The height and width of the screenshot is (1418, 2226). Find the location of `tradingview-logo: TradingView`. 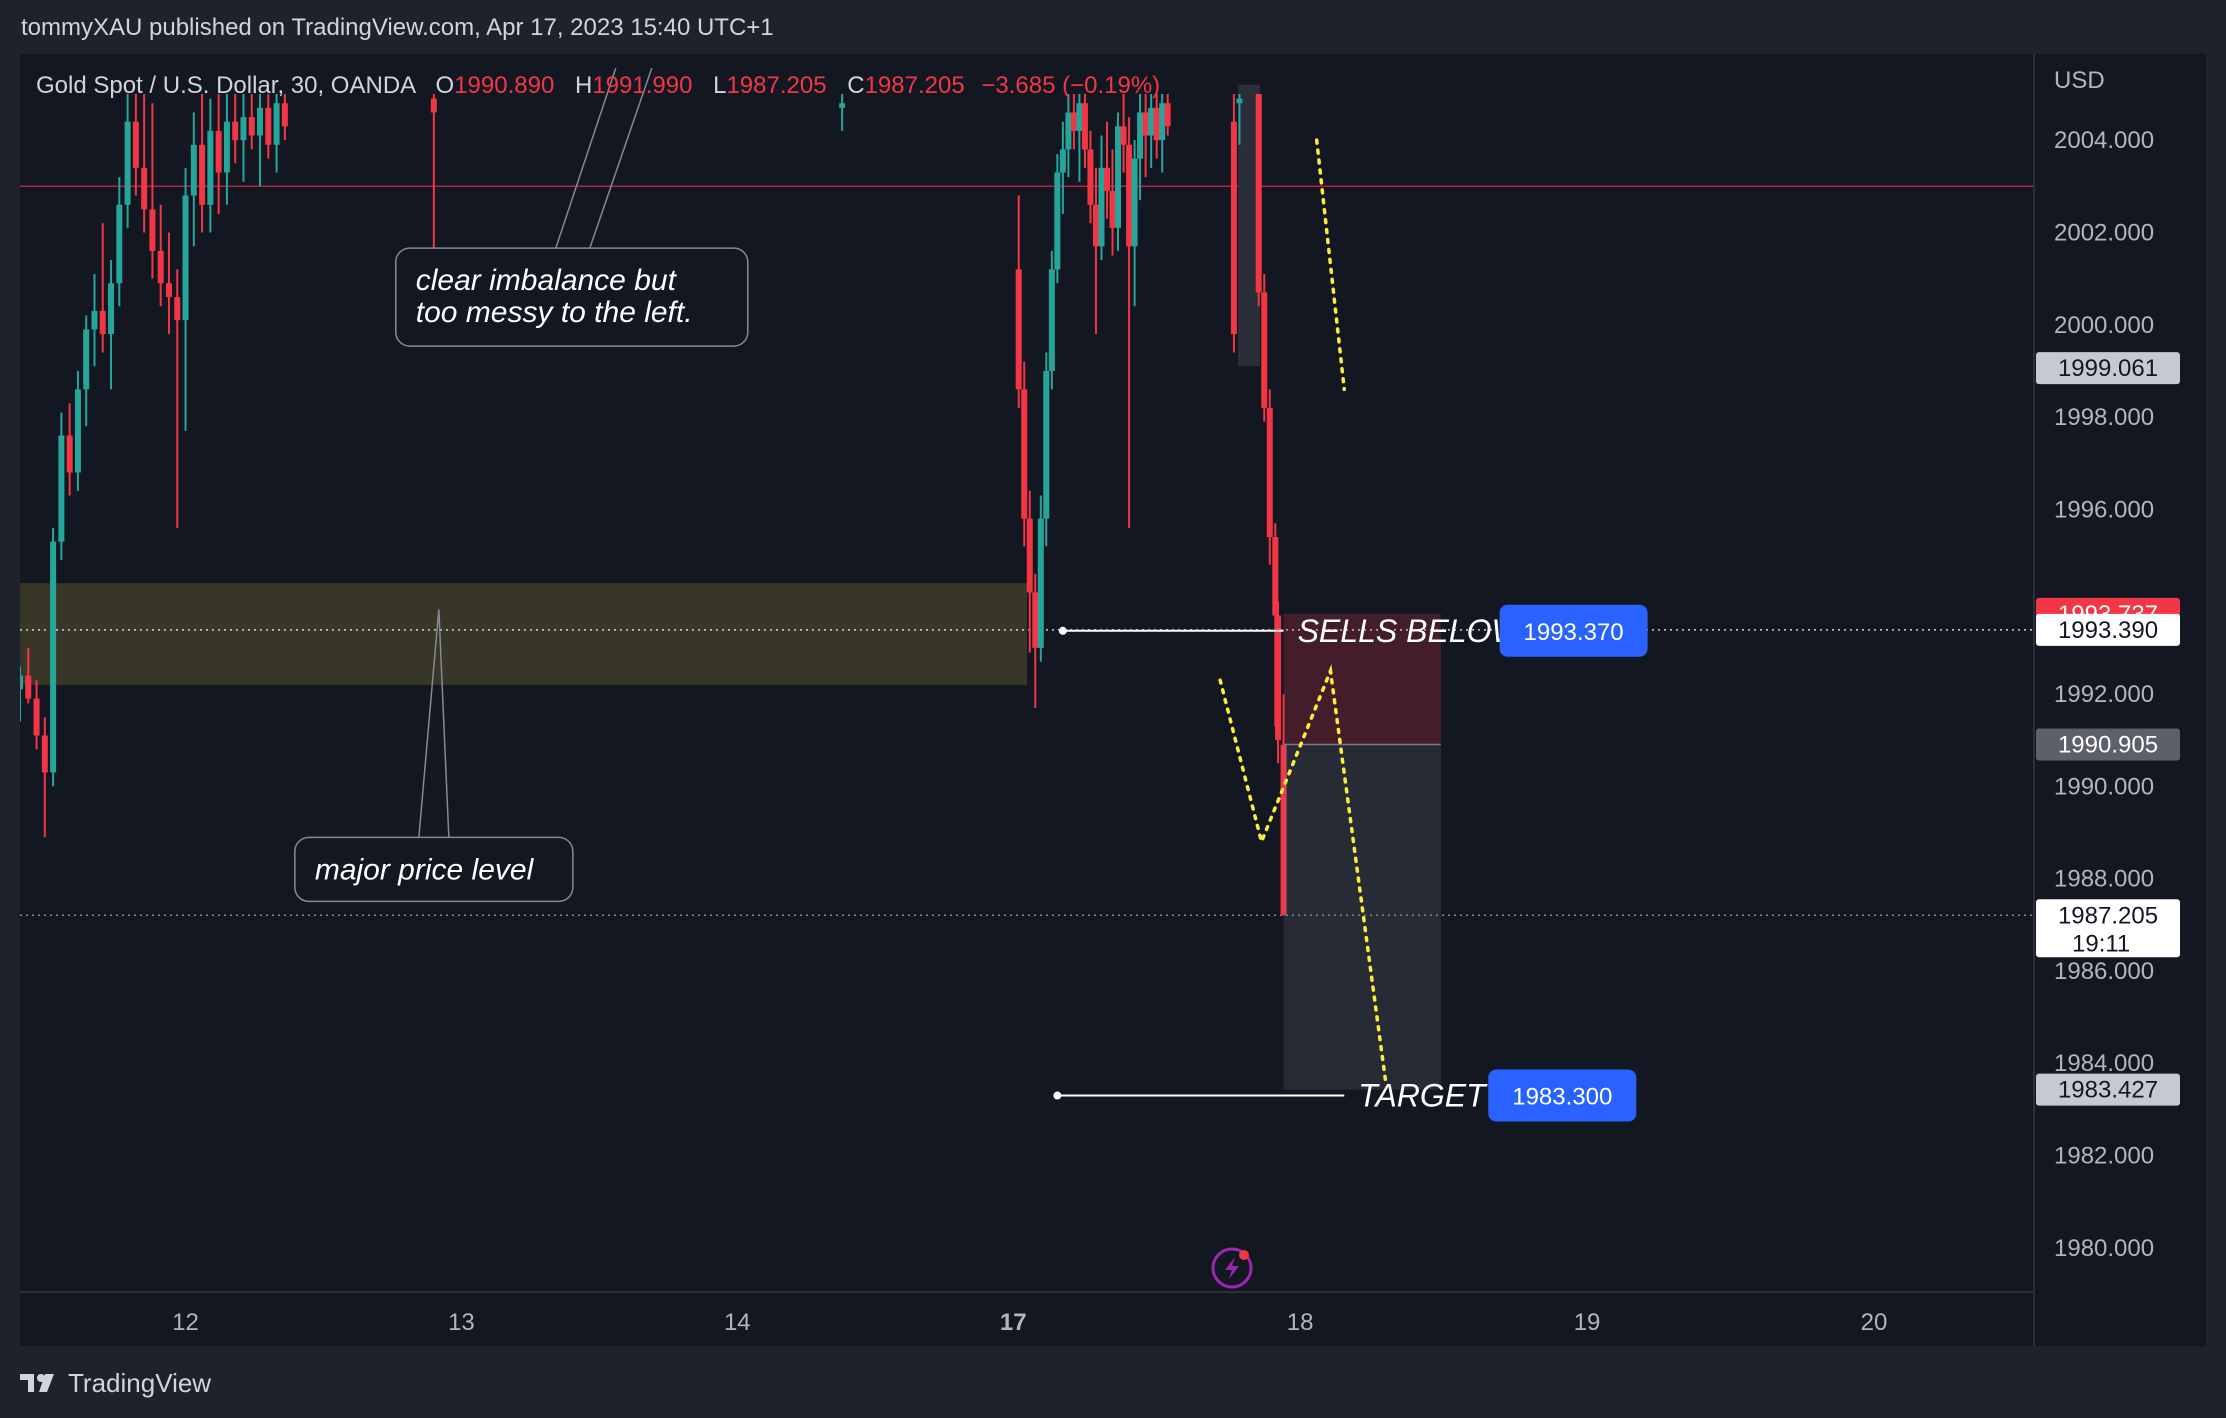

tradingview-logo: TradingView is located at coordinates (115, 1383).